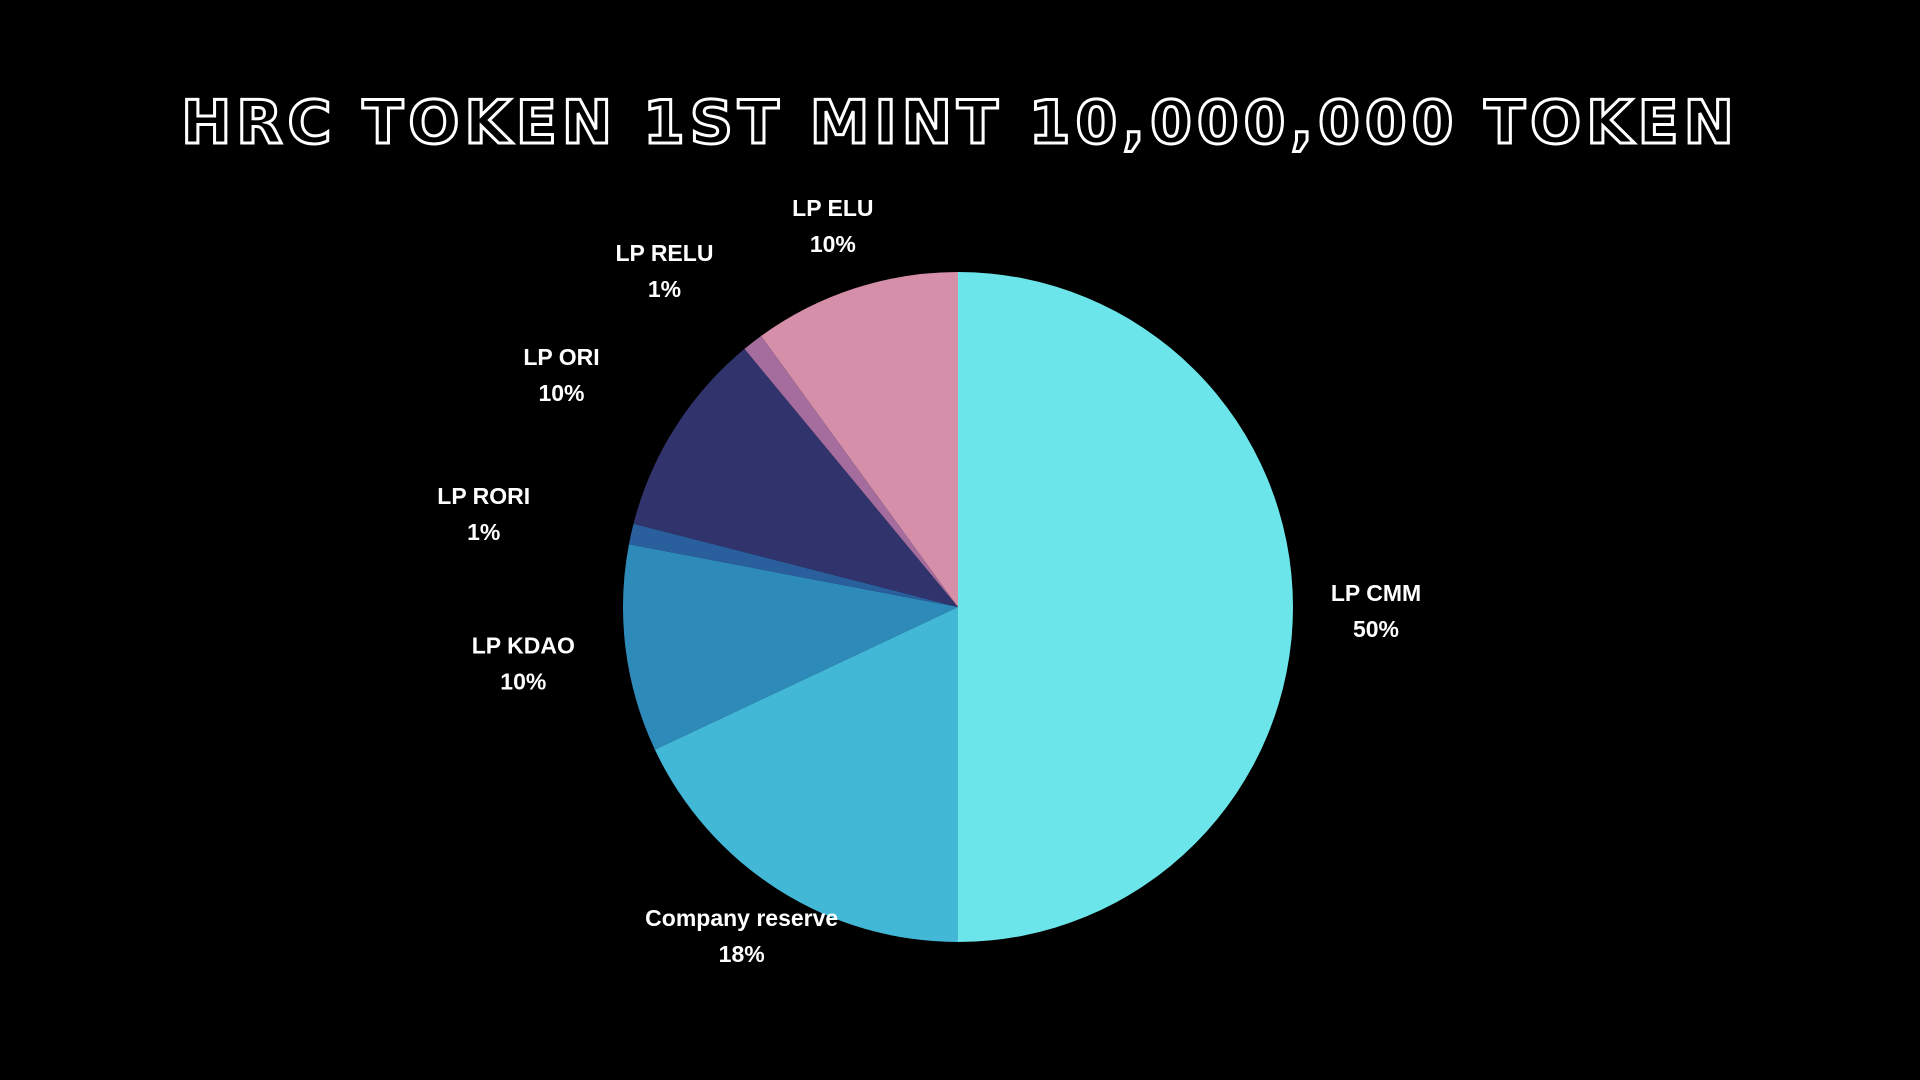 The height and width of the screenshot is (1080, 1920). What do you see at coordinates (561, 357) in the screenshot?
I see `slice-label-name: LP ORI` at bounding box center [561, 357].